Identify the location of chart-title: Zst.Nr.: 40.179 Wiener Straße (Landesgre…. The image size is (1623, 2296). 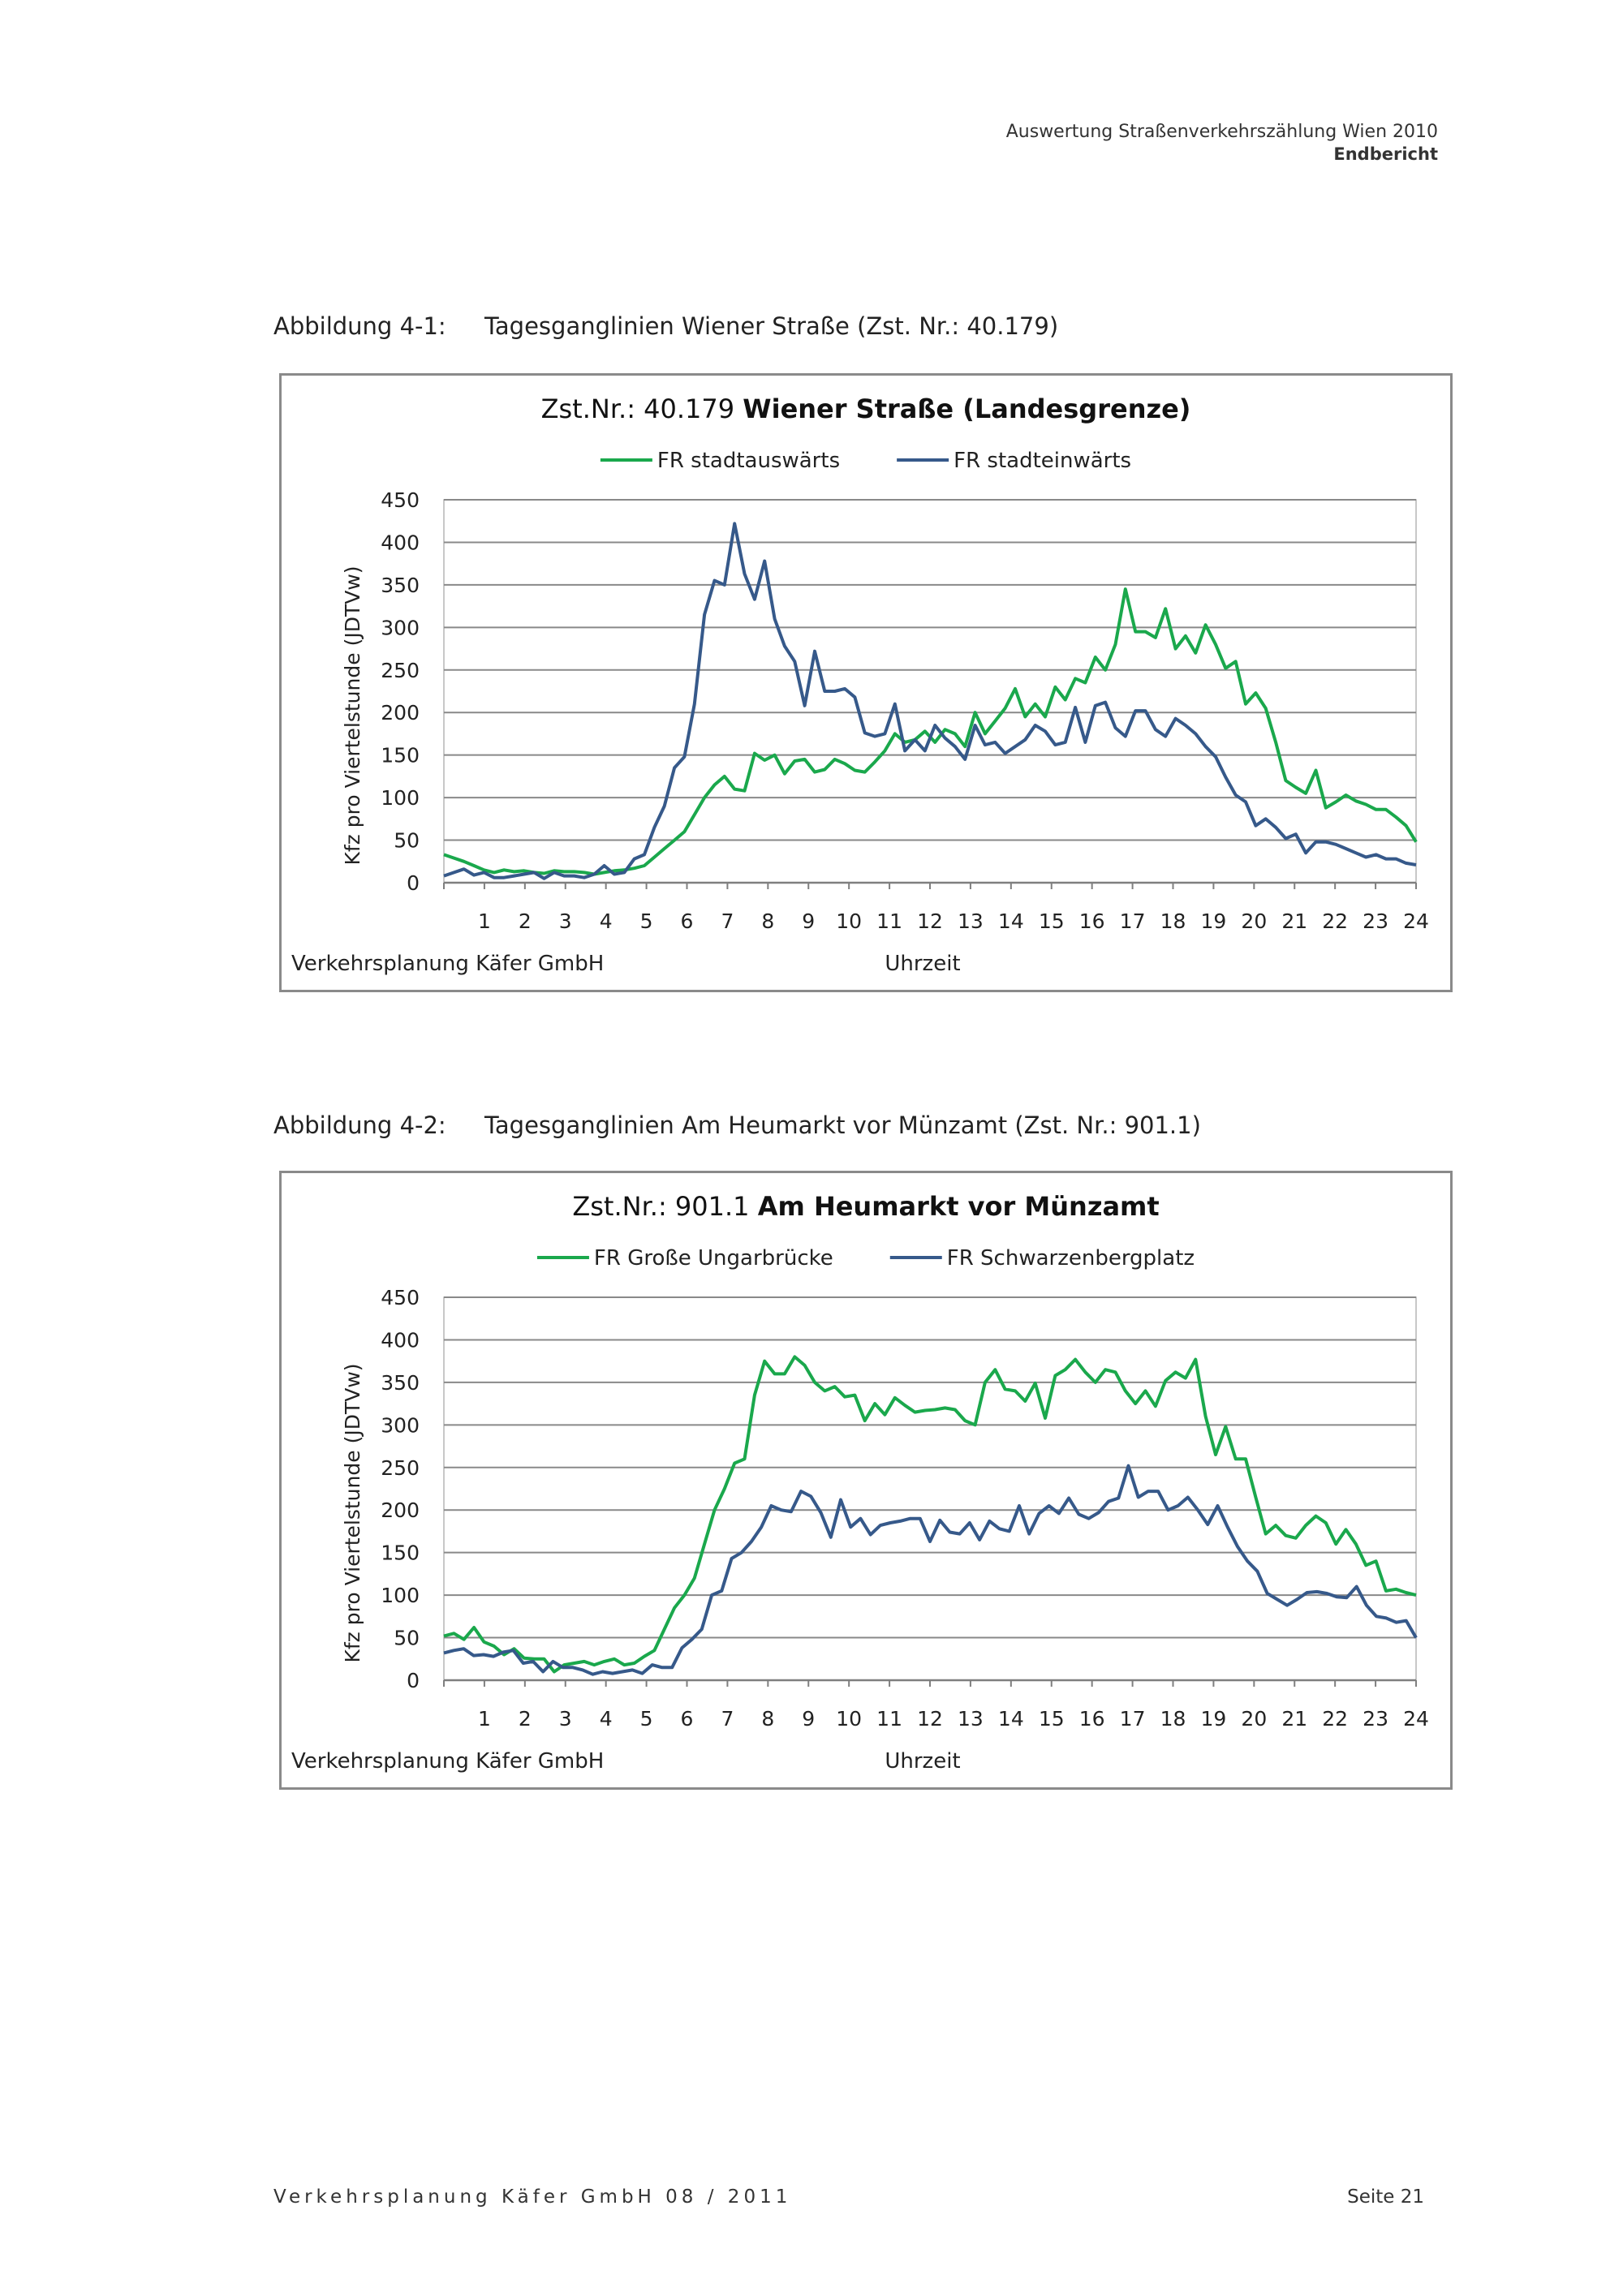
(866, 408).